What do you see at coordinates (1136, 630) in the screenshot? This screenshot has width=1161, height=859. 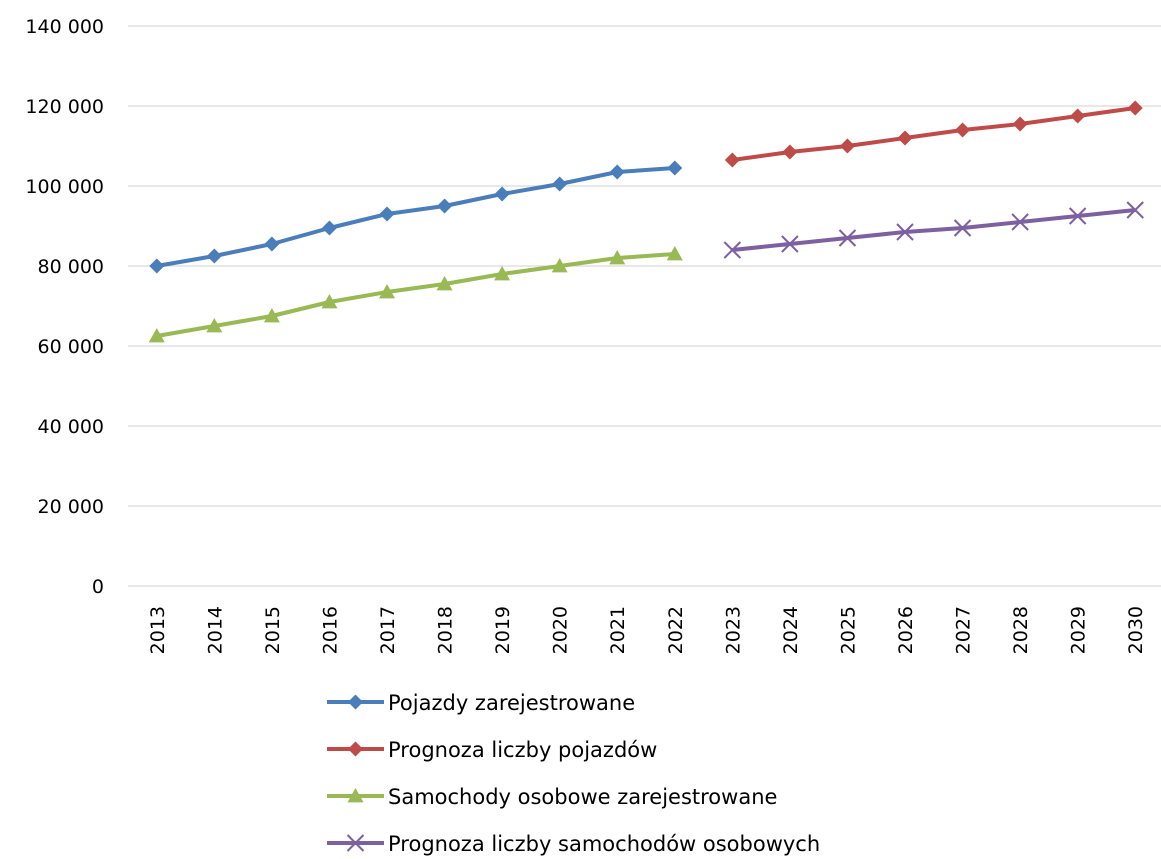 I see `x-tick-label: 2030` at bounding box center [1136, 630].